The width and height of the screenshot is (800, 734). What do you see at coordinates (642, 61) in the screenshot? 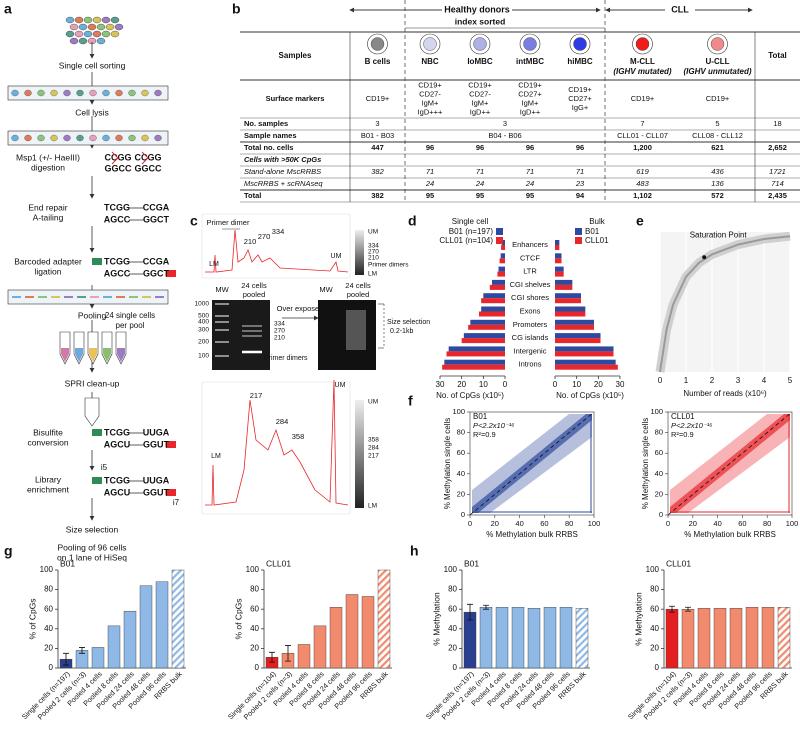
I see `column-header: M-CLL` at bounding box center [642, 61].